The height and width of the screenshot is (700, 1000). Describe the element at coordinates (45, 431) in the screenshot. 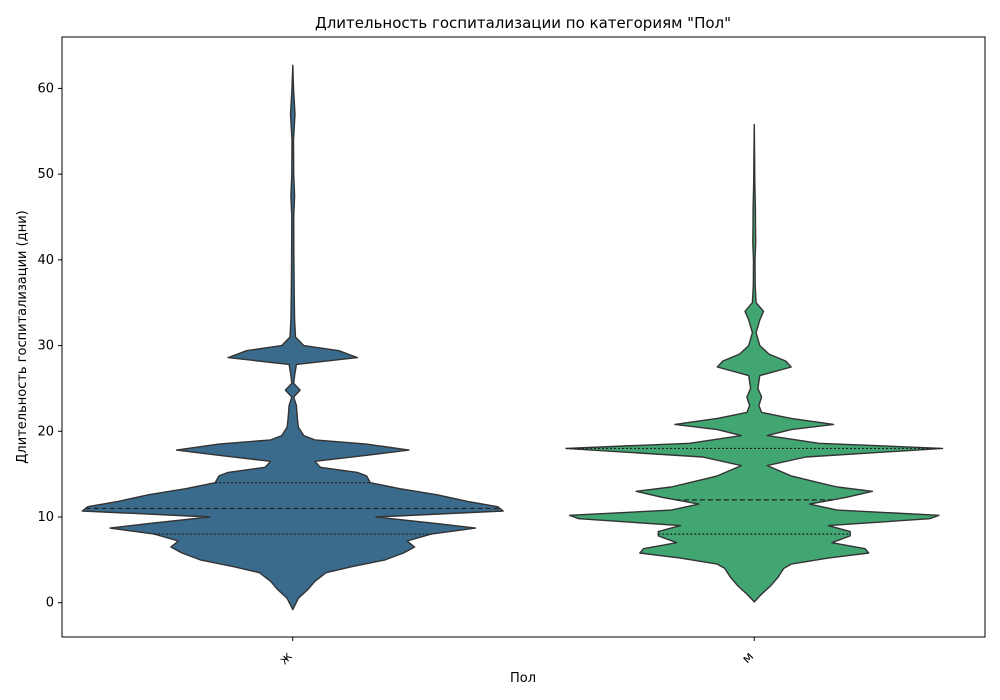

I see `y-tick-label: 20` at that location.